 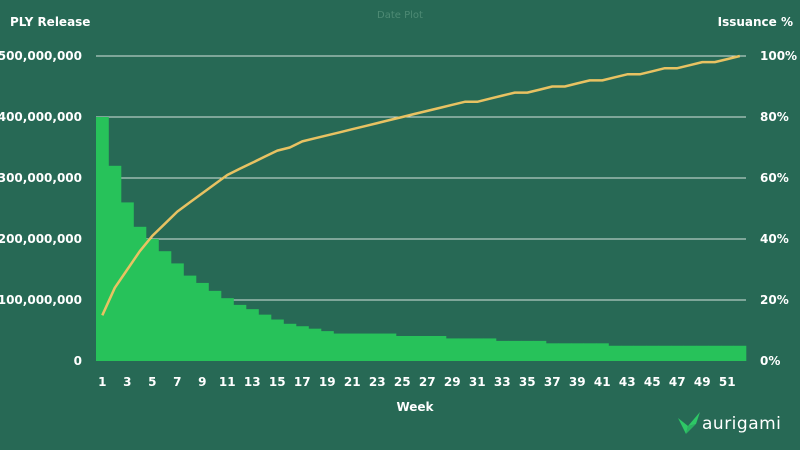 What do you see at coordinates (741, 424) in the screenshot?
I see `brand-name: aurigami` at bounding box center [741, 424].